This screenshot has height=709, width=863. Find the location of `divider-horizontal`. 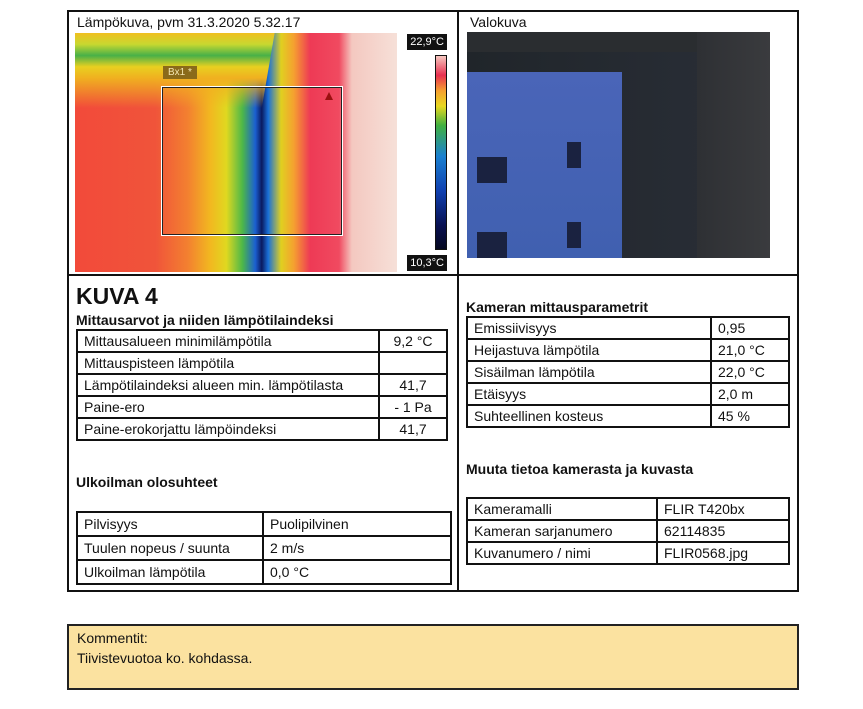

divider-horizontal is located at coordinates (432, 275).